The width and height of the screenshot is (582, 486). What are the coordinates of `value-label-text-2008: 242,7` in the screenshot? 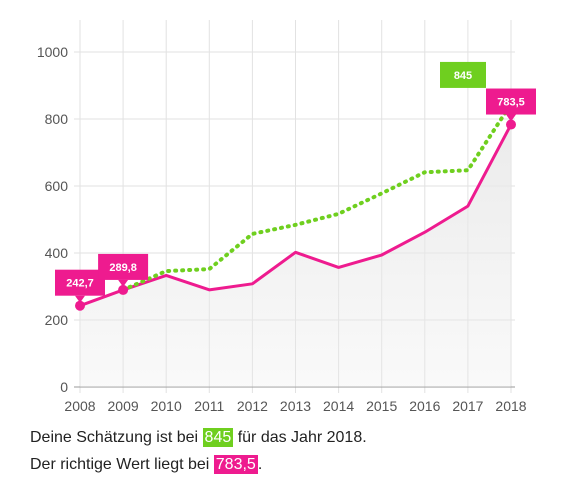 It's located at (80, 284).